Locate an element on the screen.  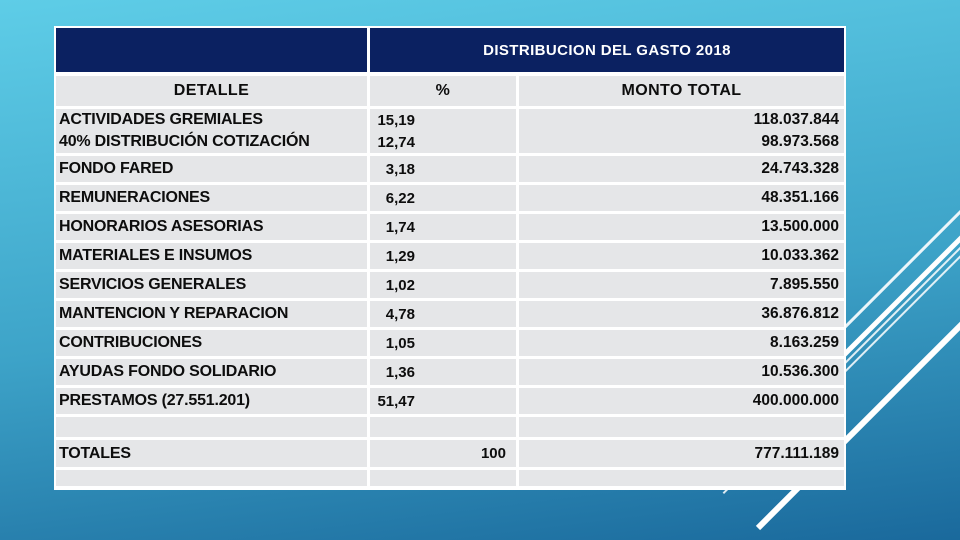
cell-monto-total: 10.033.362 is located at coordinates (681, 256).